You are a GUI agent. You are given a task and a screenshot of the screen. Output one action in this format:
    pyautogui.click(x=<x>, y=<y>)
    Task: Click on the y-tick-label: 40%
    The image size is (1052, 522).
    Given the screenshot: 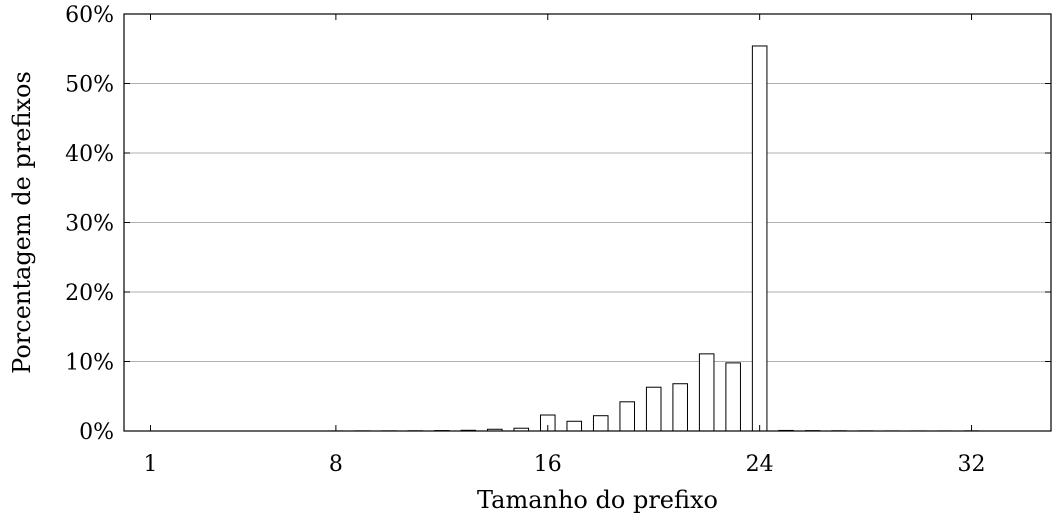 What is the action you would take?
    pyautogui.click(x=89, y=154)
    